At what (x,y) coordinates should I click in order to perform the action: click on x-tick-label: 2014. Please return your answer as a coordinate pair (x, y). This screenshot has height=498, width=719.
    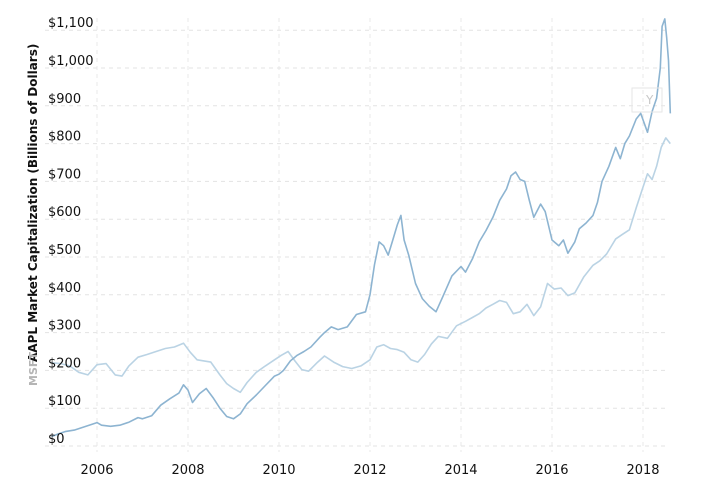
    Looking at the image, I should click on (460, 470).